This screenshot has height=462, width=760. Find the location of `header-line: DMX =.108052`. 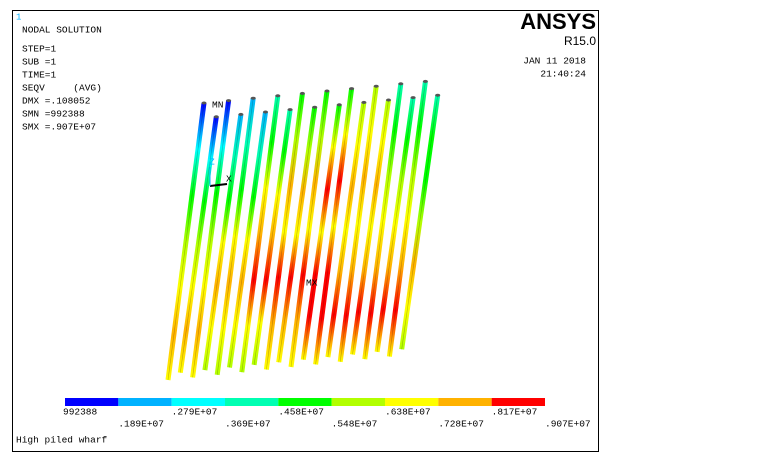

header-line: DMX =.108052 is located at coordinates (56, 101).